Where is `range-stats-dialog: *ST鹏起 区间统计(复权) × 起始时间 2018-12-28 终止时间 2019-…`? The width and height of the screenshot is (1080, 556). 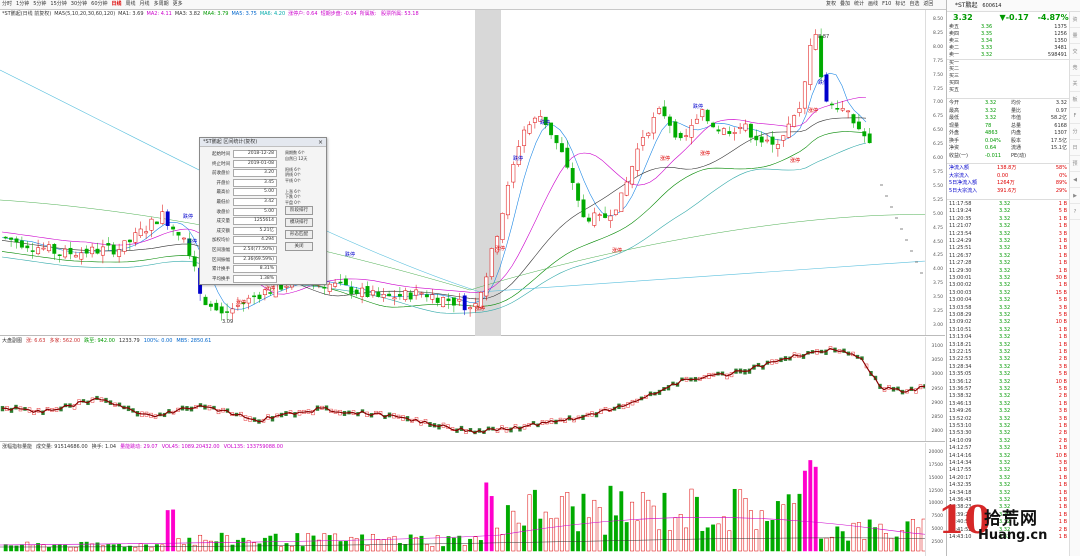 range-stats-dialog: *ST鹏起 区间统计(复权) × 起始时间 2018-12-28 终止时间 2019-… is located at coordinates (263, 211).